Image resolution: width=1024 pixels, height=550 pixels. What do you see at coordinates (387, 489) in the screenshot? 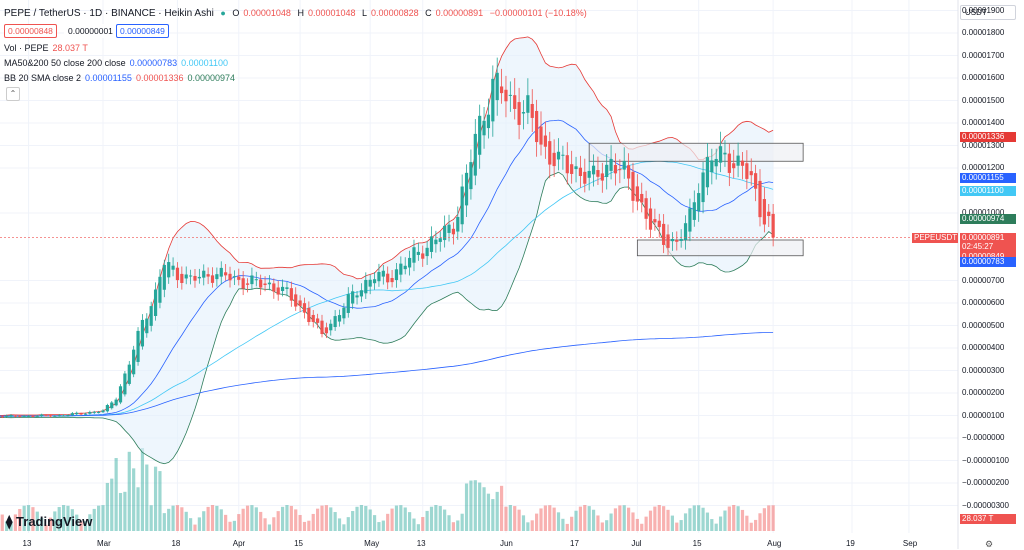
I see `volume-histogram` at bounding box center [387, 489].